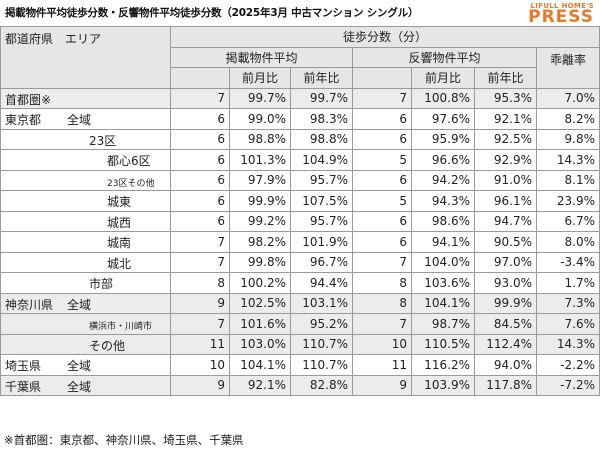 The height and width of the screenshot is (450, 600). I want to click on inq-mom-cell: 97.6%, so click(443, 119).